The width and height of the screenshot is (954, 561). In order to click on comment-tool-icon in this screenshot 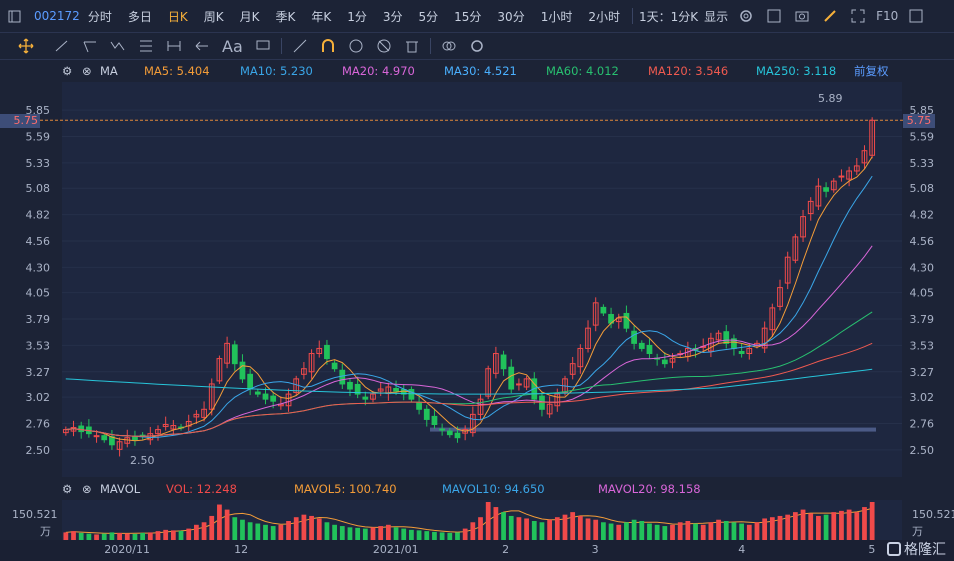, I will do `click(263, 46)`.